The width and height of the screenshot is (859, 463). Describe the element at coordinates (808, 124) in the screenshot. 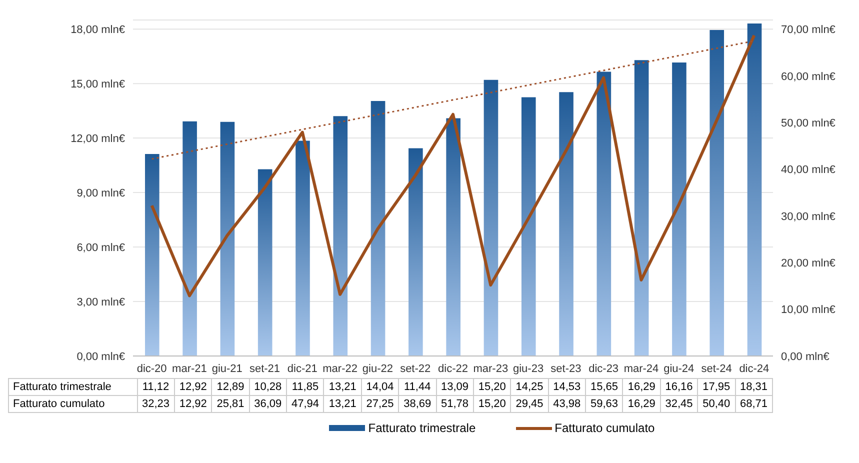

I see `y2-tick-label: 50,00 mln€` at that location.